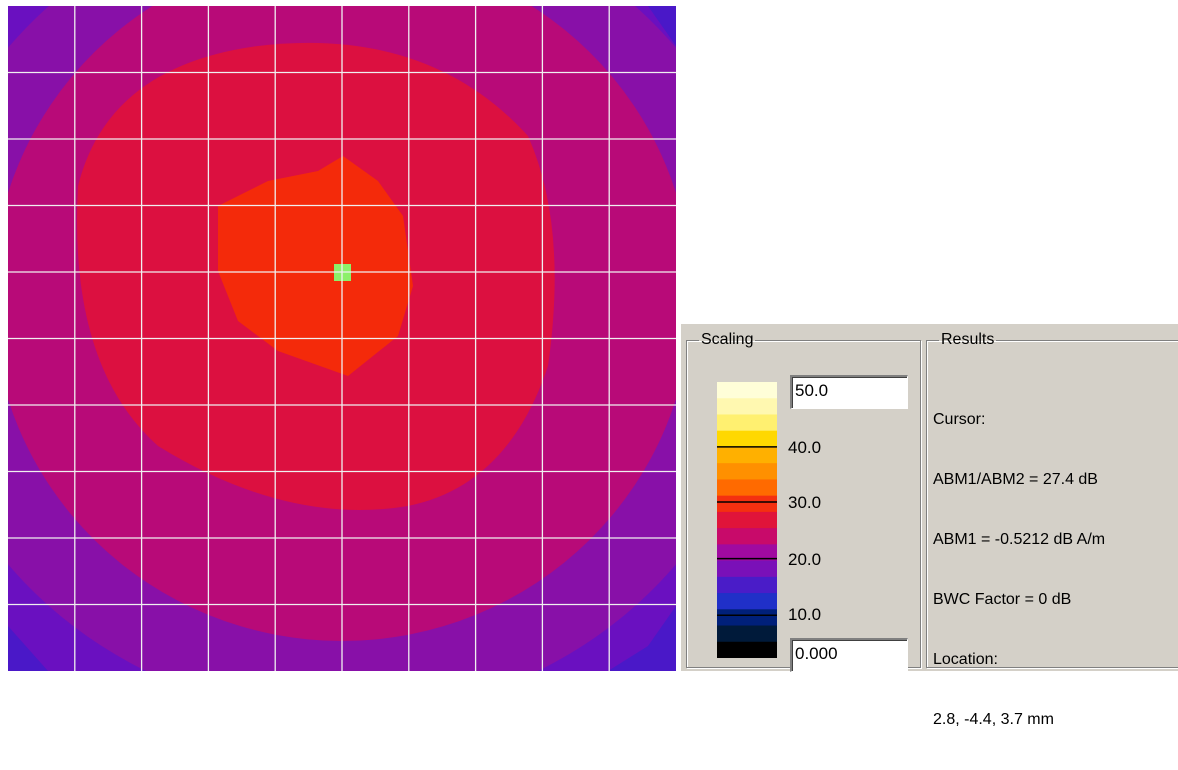  I want to click on scale-tick-40: 40.0, so click(805, 447).